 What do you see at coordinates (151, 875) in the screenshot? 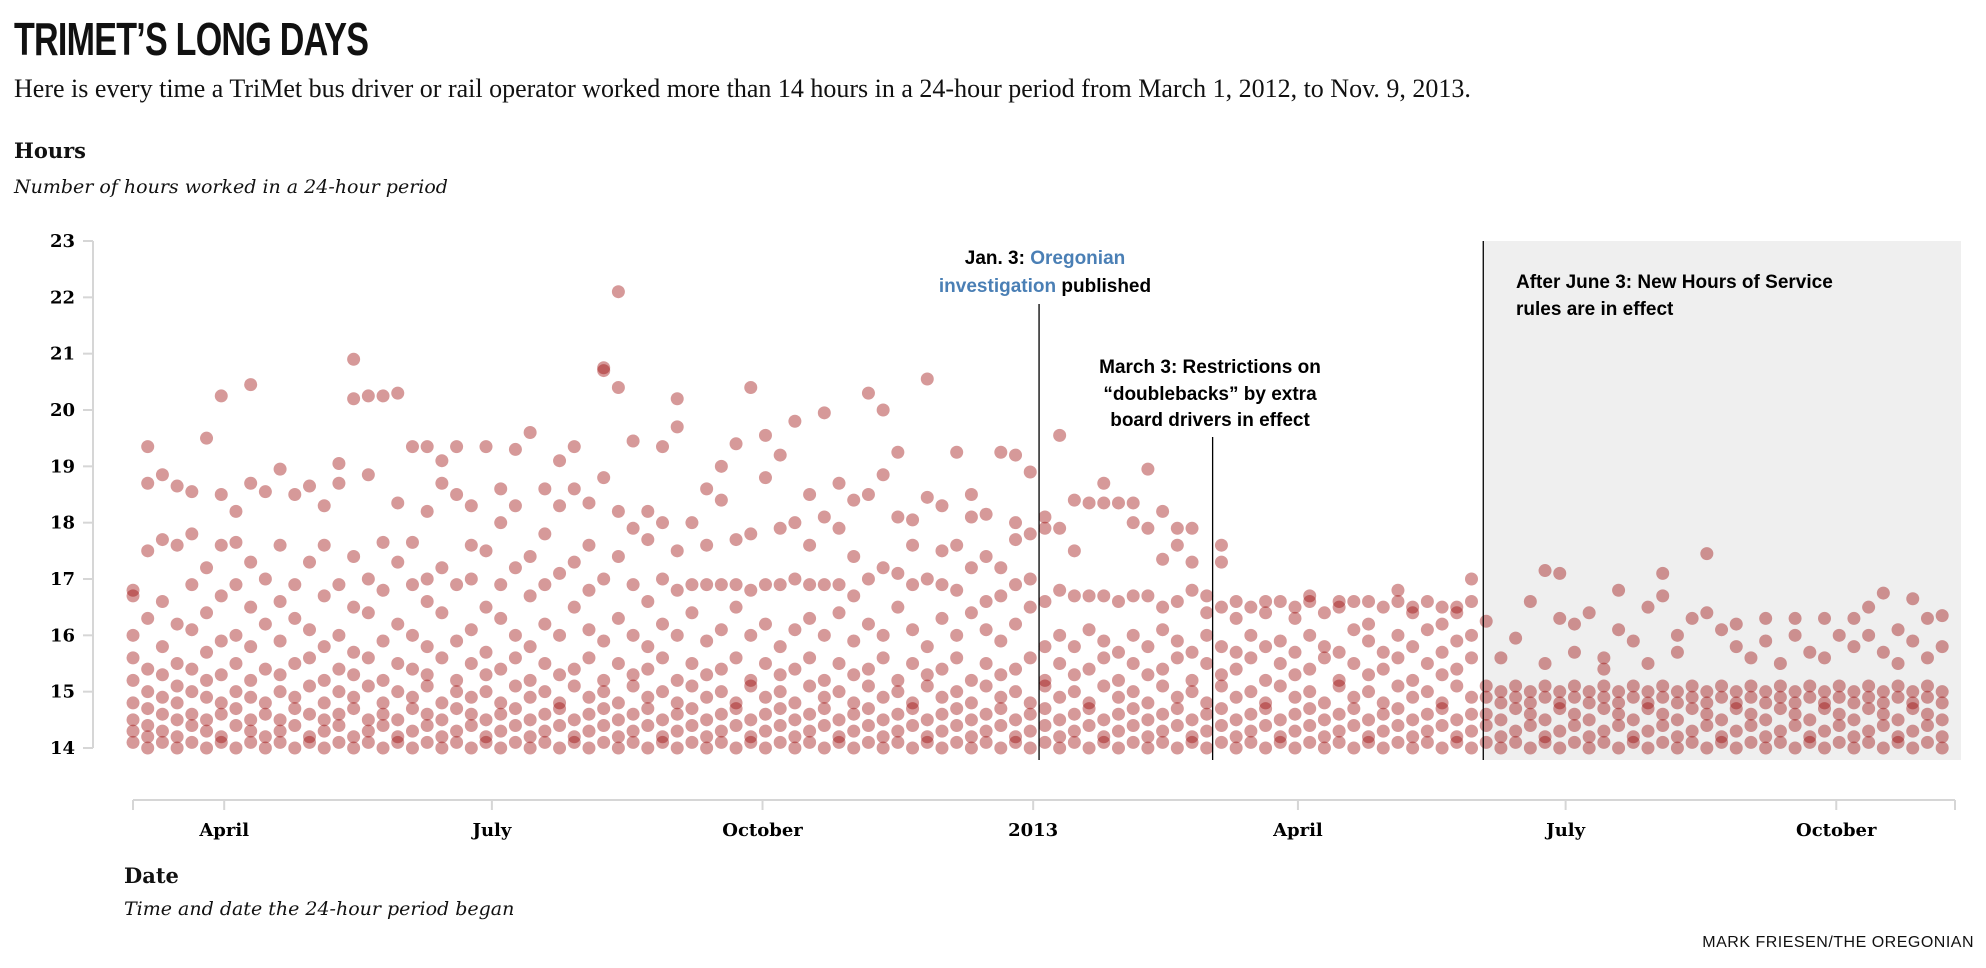
I see `x-axis-title: Date` at bounding box center [151, 875].